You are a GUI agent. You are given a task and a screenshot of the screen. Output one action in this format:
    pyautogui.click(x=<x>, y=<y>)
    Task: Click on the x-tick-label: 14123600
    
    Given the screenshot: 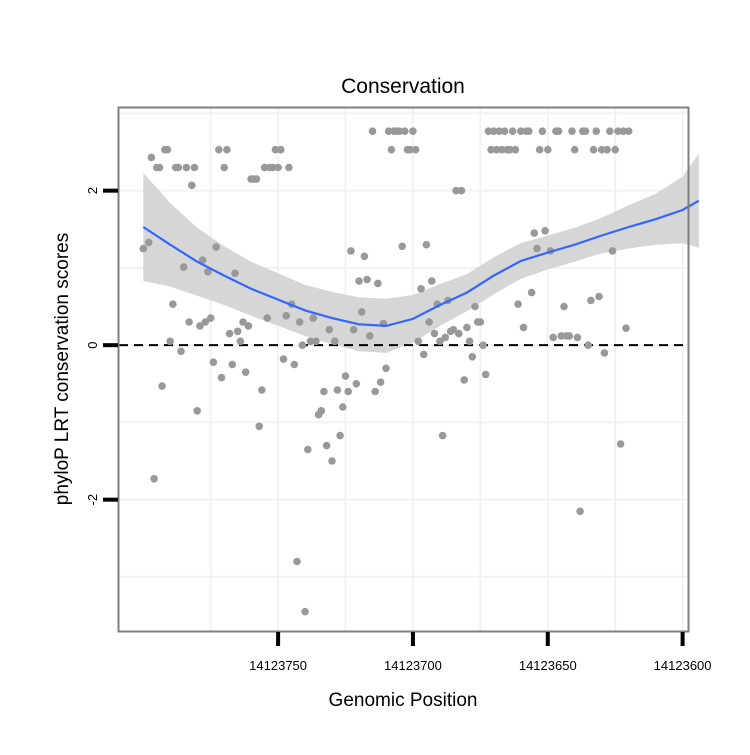 What is the action you would take?
    pyautogui.click(x=683, y=665)
    